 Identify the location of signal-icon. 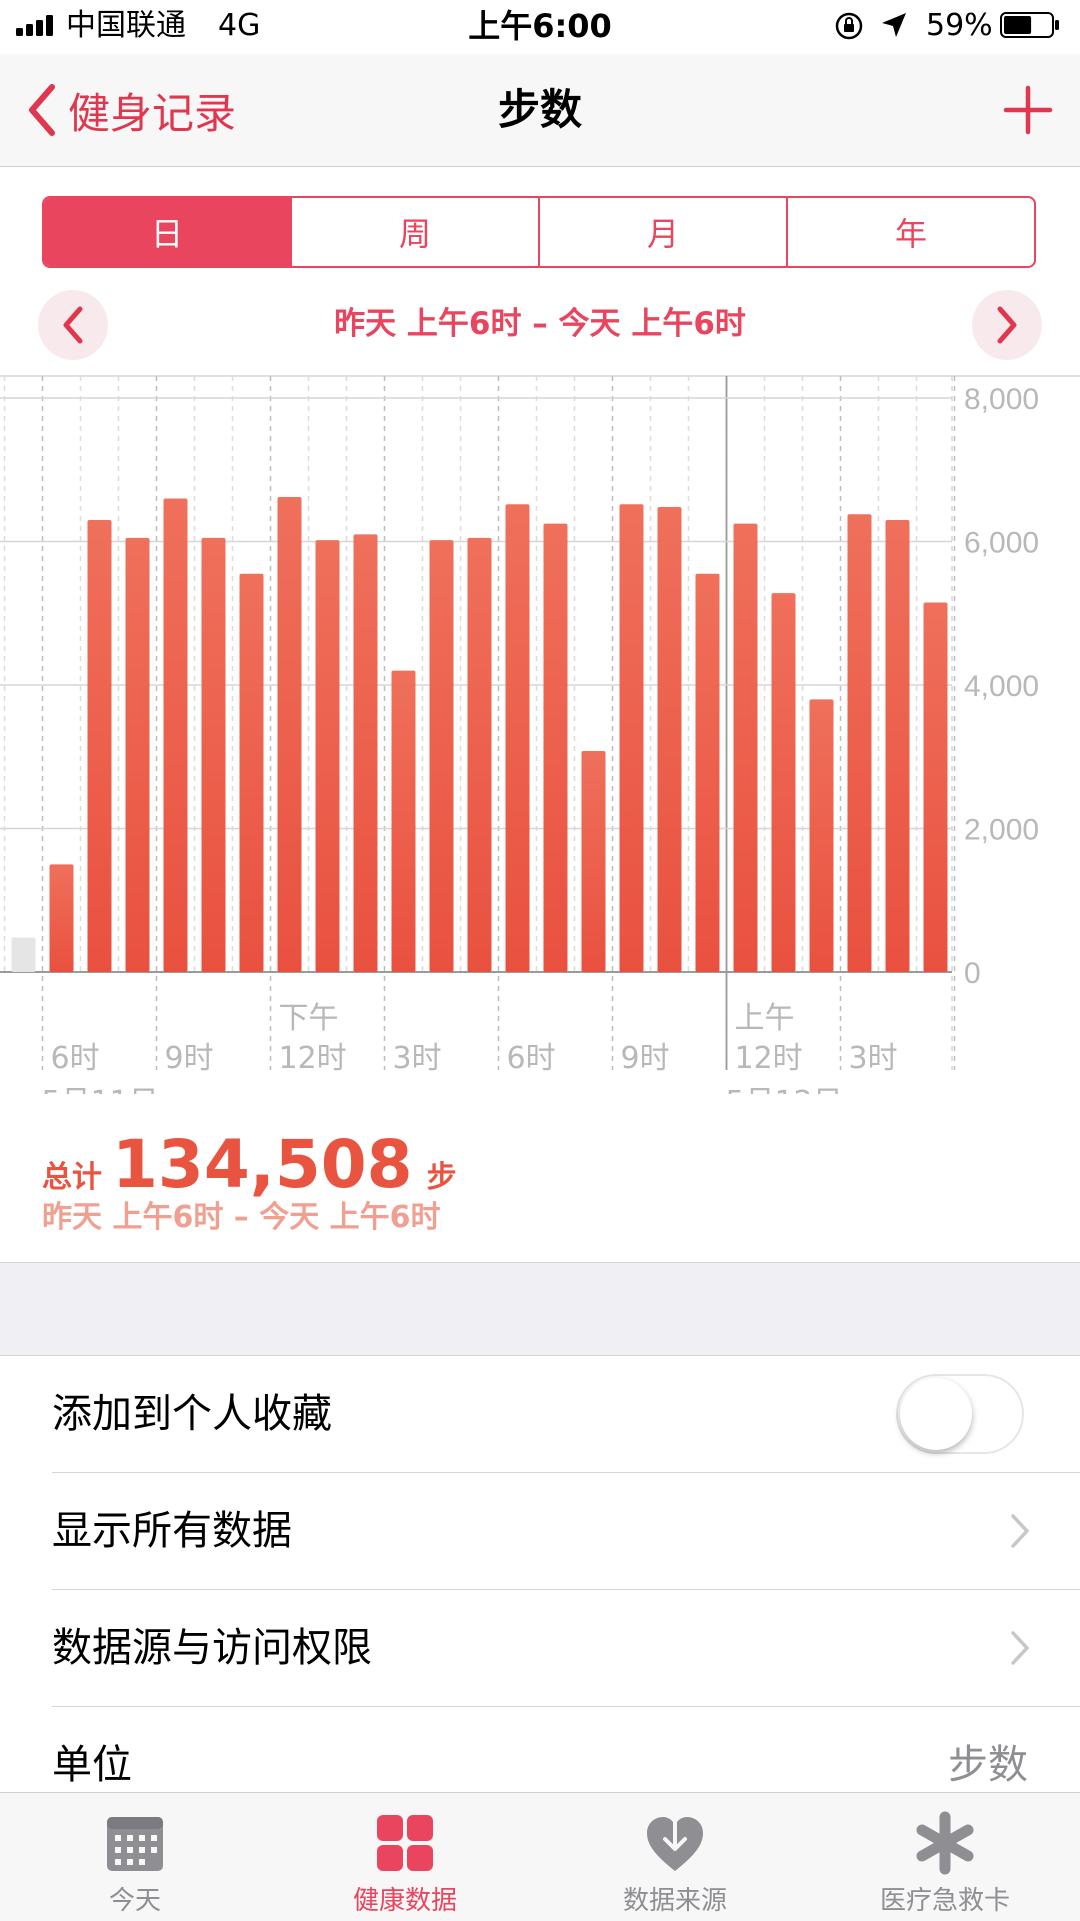
(37, 25).